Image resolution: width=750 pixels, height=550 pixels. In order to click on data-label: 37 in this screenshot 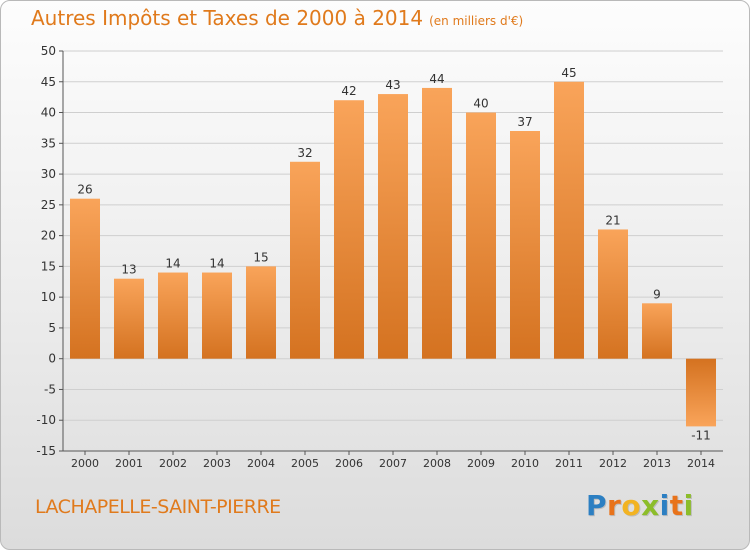, I will do `click(524, 122)`.